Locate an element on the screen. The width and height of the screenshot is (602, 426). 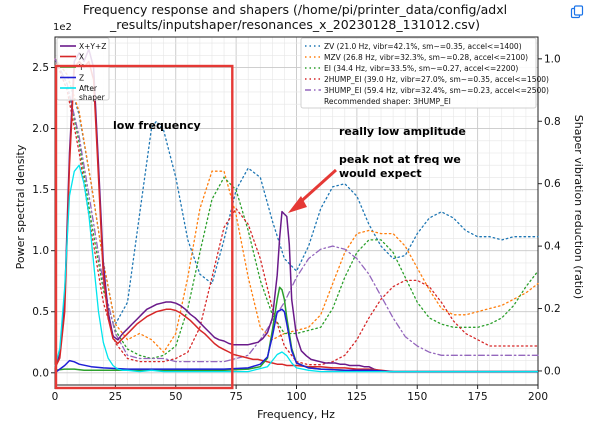
y2-tick-label: 1.0 is located at coordinates (552, 59).